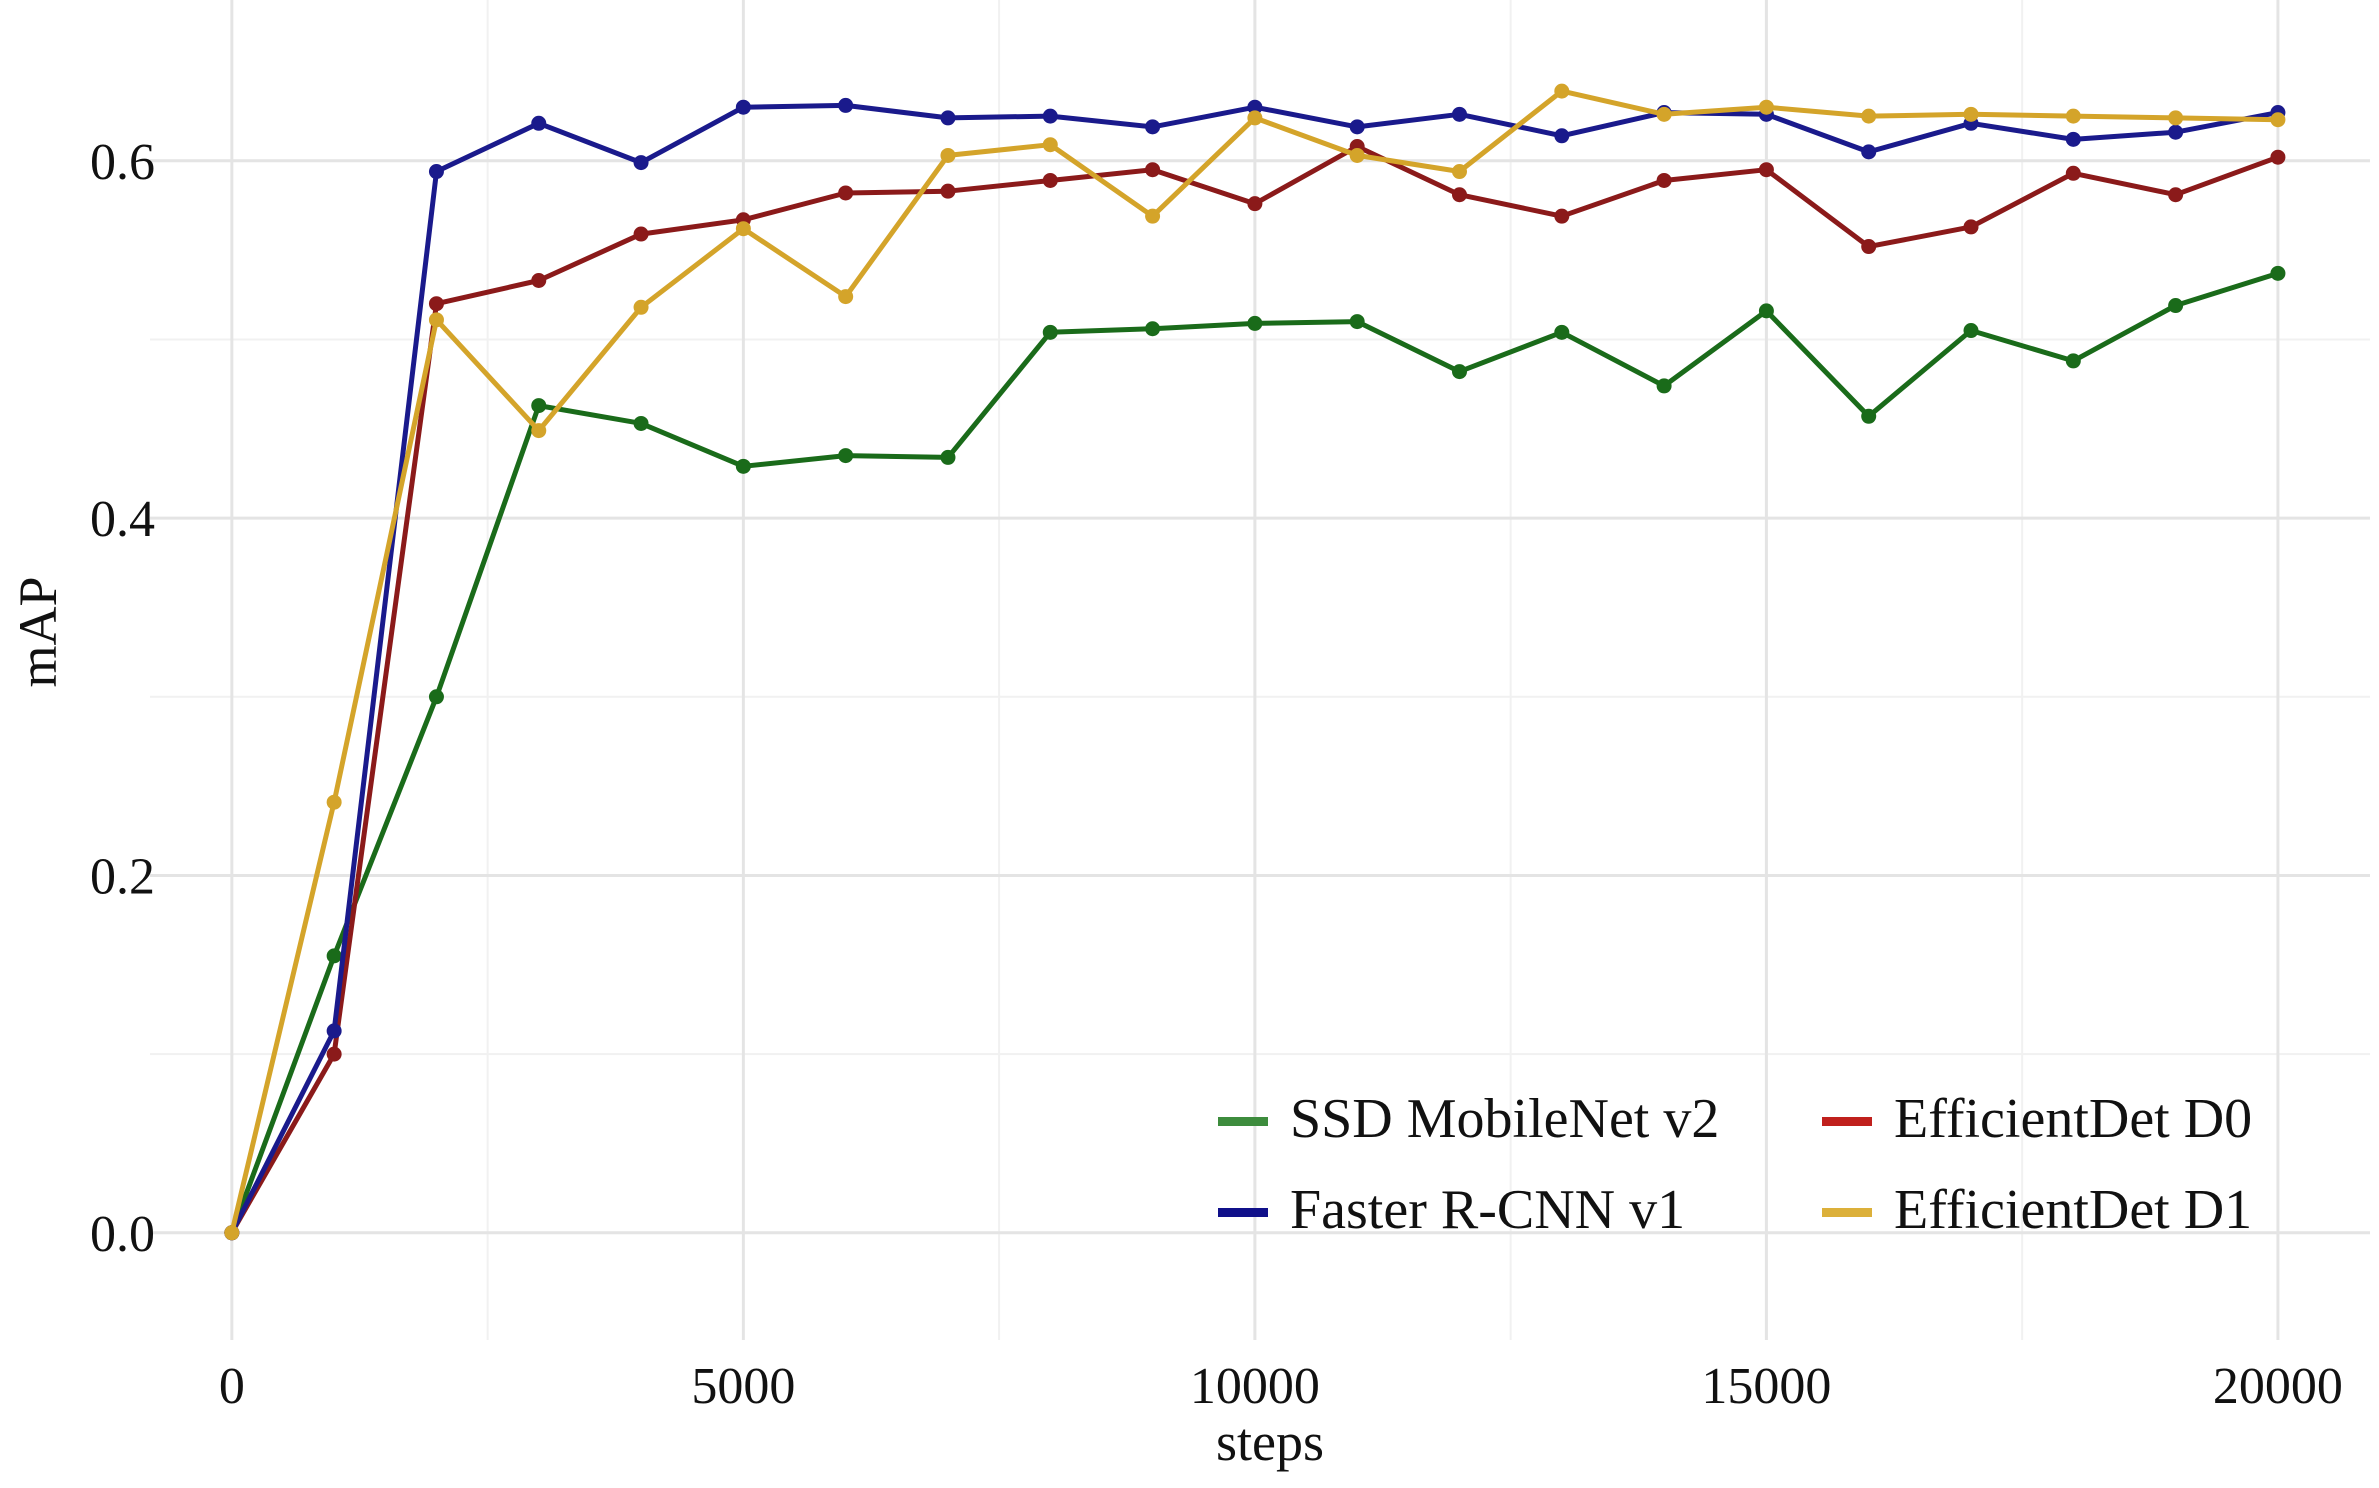  Describe the element at coordinates (1270, 1442) in the screenshot. I see `x-axis-title: steps` at that location.